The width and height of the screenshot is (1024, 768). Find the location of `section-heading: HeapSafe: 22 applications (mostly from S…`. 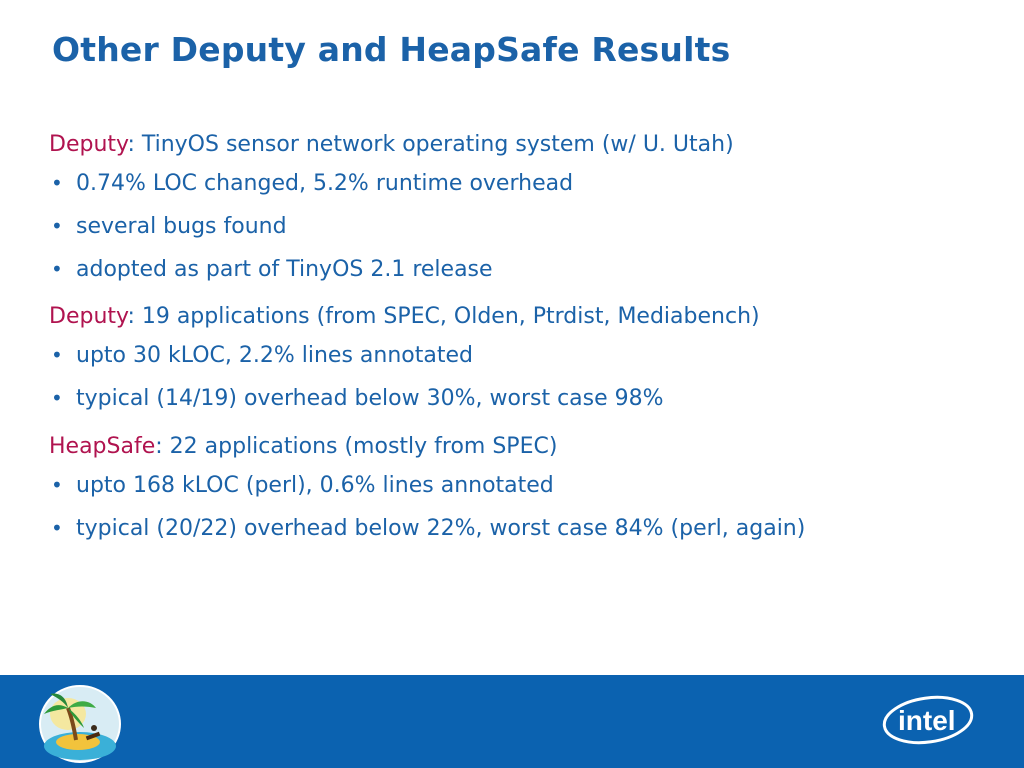

section-heading: HeapSafe: 22 applications (mostly from S… is located at coordinates (524, 447).